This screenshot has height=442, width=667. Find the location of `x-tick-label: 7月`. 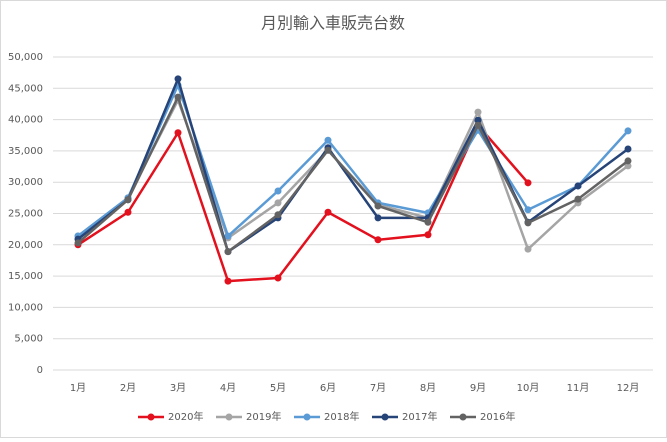

x-tick-label: 7月 is located at coordinates (378, 388).